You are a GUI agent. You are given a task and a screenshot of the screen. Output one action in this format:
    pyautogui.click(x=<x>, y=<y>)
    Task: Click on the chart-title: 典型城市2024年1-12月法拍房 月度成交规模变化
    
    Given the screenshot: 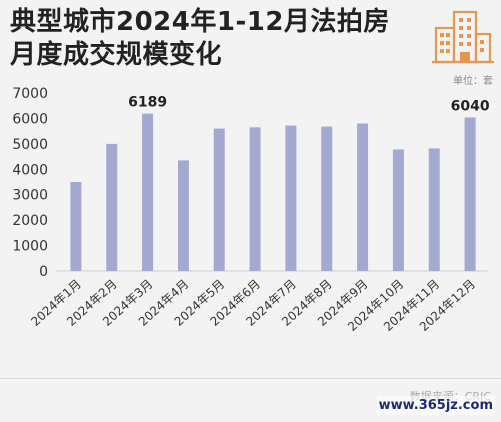 What is the action you would take?
    pyautogui.click(x=210, y=39)
    